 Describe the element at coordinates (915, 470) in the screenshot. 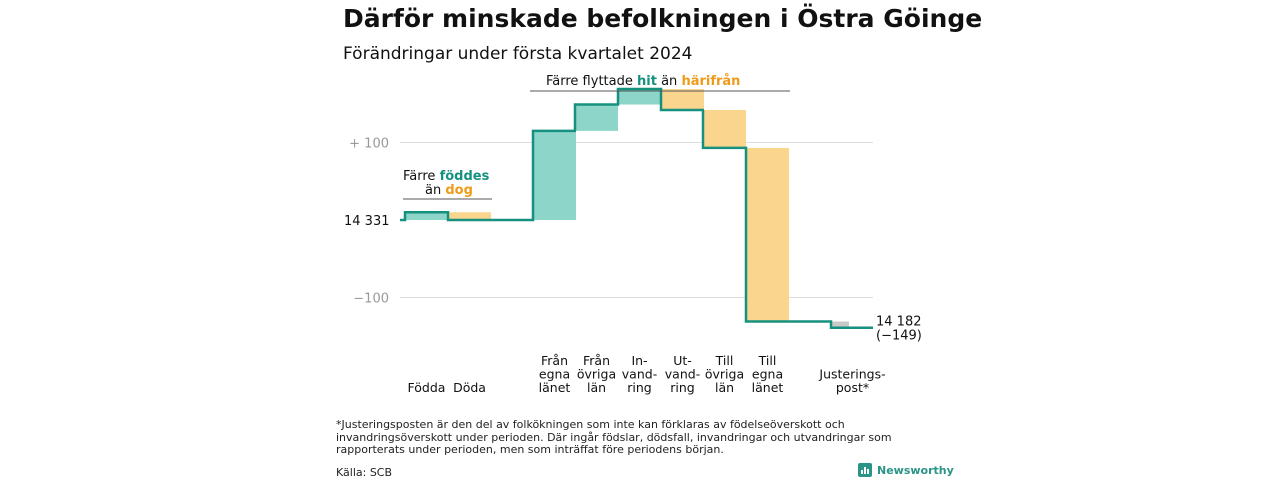

I see `brand-name: Newsworthy` at that location.